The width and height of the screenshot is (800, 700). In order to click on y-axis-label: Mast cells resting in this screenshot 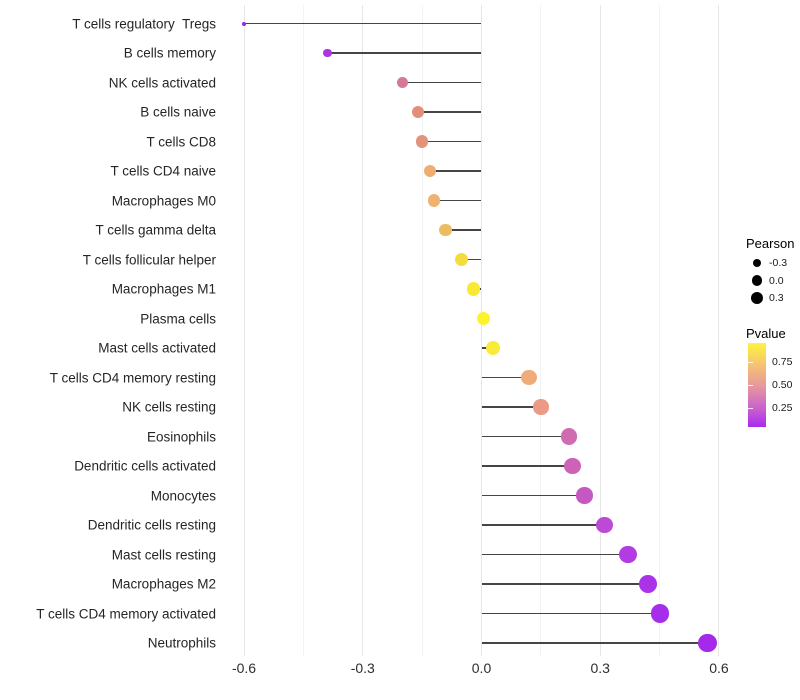, I will do `click(163, 554)`.